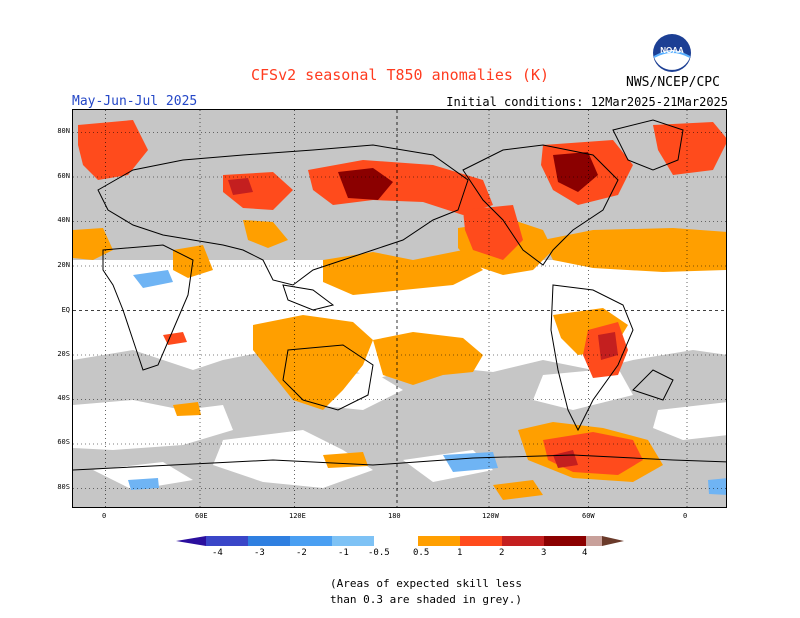  Describe the element at coordinates (153, 279) in the screenshot. I see `anomaly-negative-blue` at that location.